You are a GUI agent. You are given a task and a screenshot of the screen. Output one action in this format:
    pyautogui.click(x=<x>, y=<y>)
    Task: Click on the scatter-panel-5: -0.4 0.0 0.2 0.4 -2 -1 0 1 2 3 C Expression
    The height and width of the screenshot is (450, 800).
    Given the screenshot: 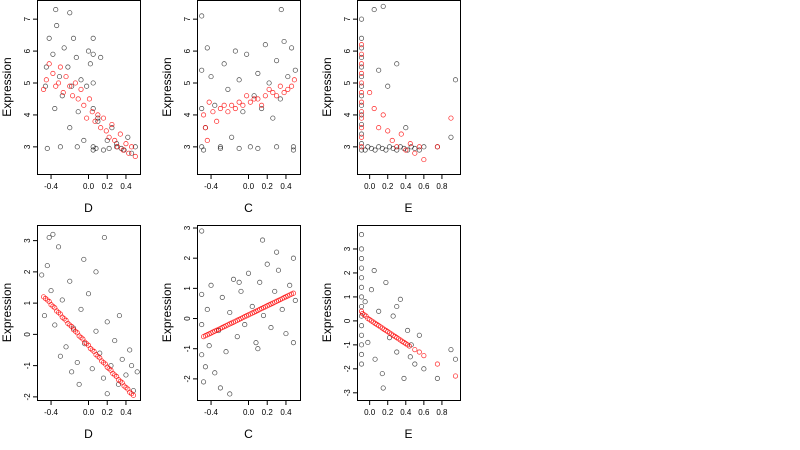 What is the action you would take?
    pyautogui.click(x=230, y=333)
    